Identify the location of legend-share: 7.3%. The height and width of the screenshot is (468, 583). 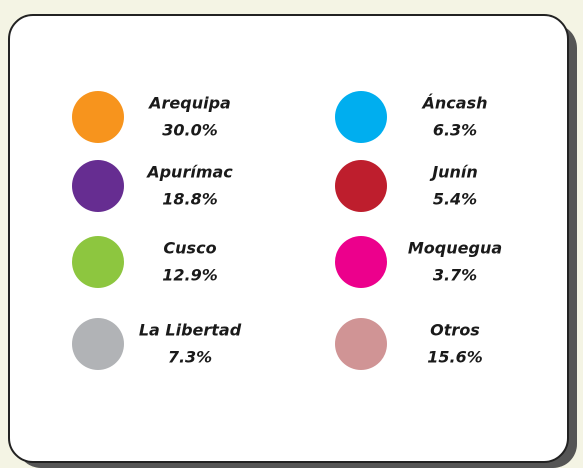
(190, 357).